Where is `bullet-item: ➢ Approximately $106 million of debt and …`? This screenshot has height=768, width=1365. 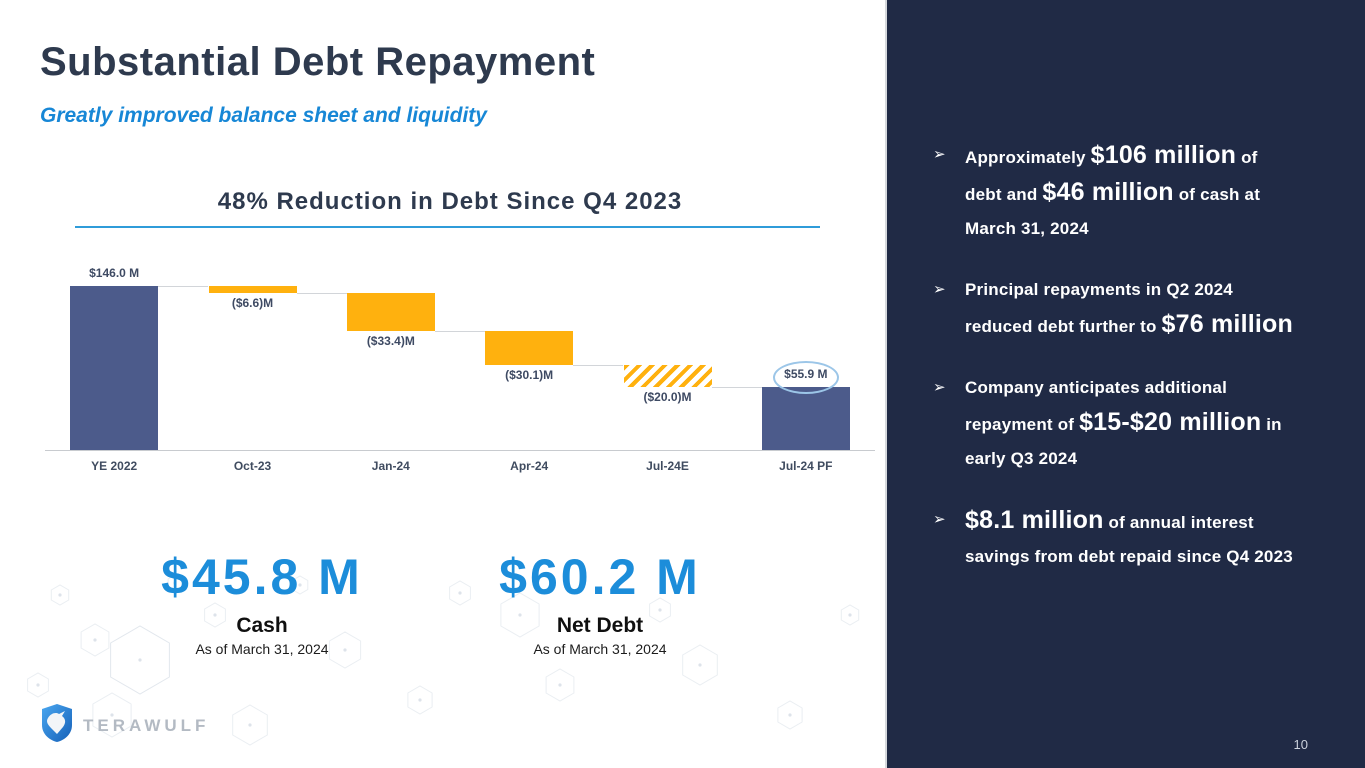 bullet-item: ➢ Approximately $106 million of debt and … is located at coordinates (1130, 192).